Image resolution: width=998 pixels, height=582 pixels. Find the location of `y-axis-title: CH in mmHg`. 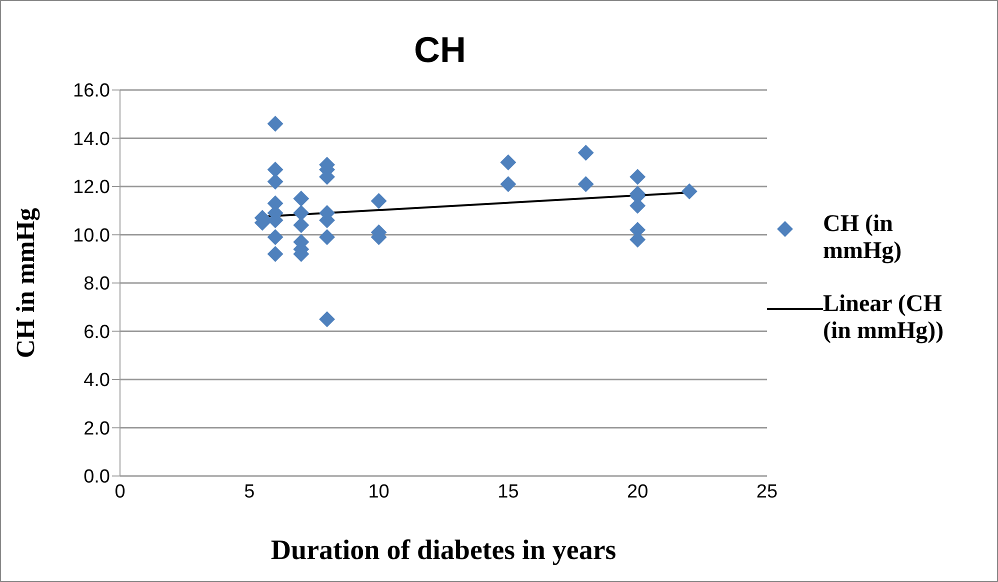

y-axis-title: CH in mmHg is located at coordinates (25, 283).